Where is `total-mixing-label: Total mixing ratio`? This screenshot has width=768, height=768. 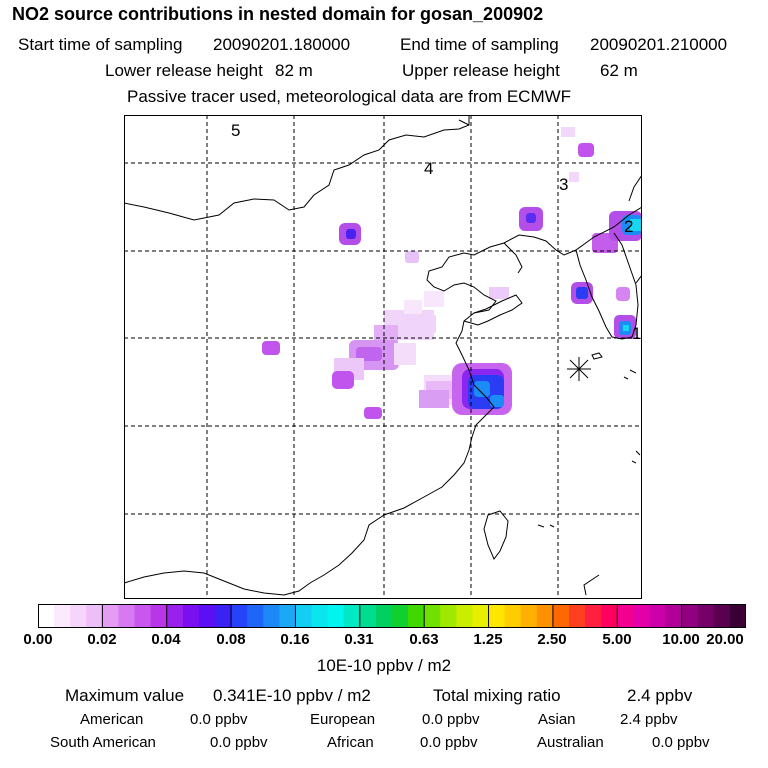
total-mixing-label: Total mixing ratio is located at coordinates (497, 695).